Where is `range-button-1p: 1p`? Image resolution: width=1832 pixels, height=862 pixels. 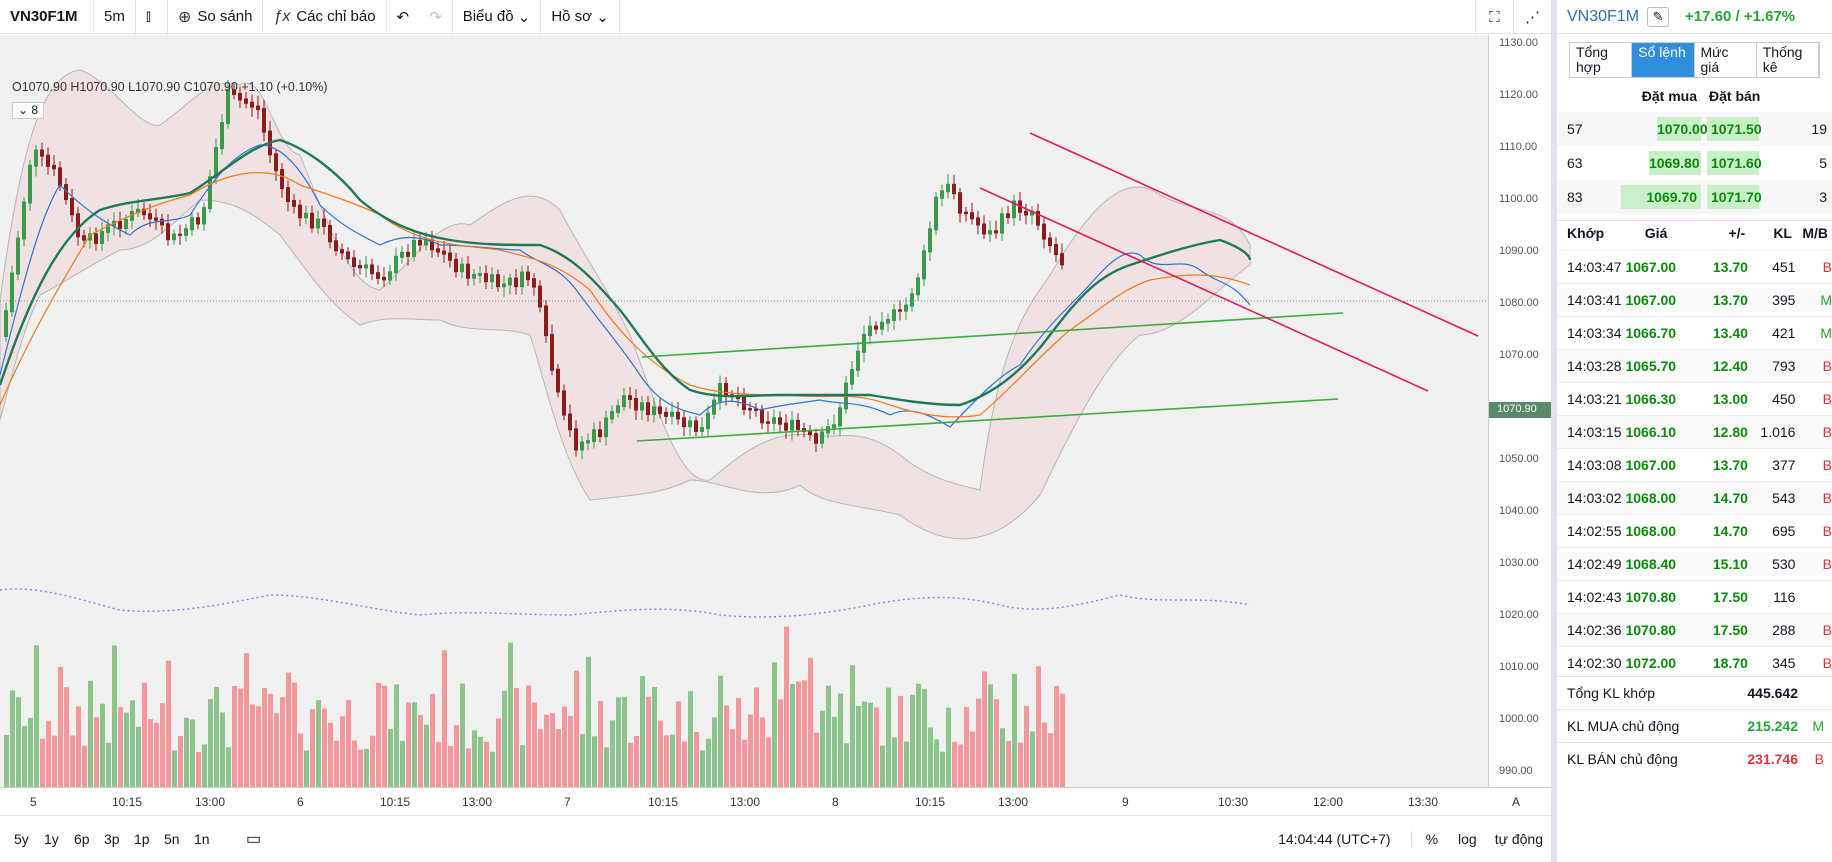 range-button-1p: 1p is located at coordinates (142, 839).